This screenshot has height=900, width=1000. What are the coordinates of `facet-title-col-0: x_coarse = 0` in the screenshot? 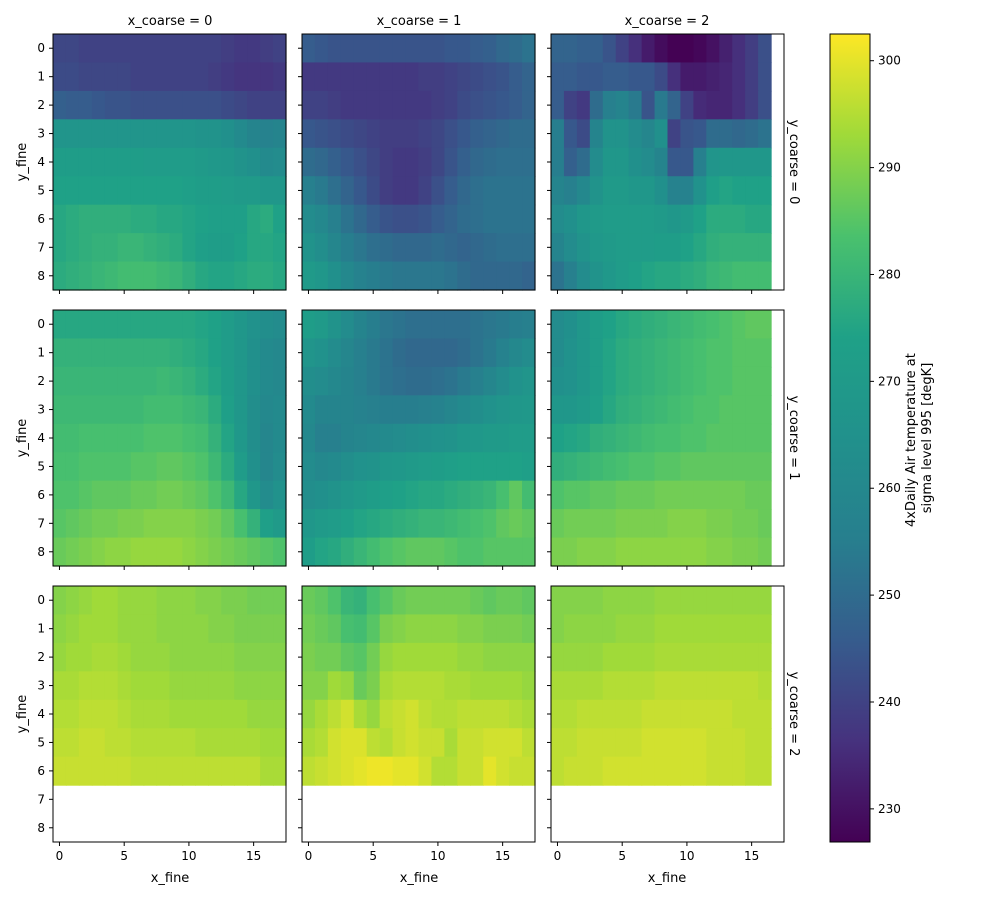 It's located at (170, 21).